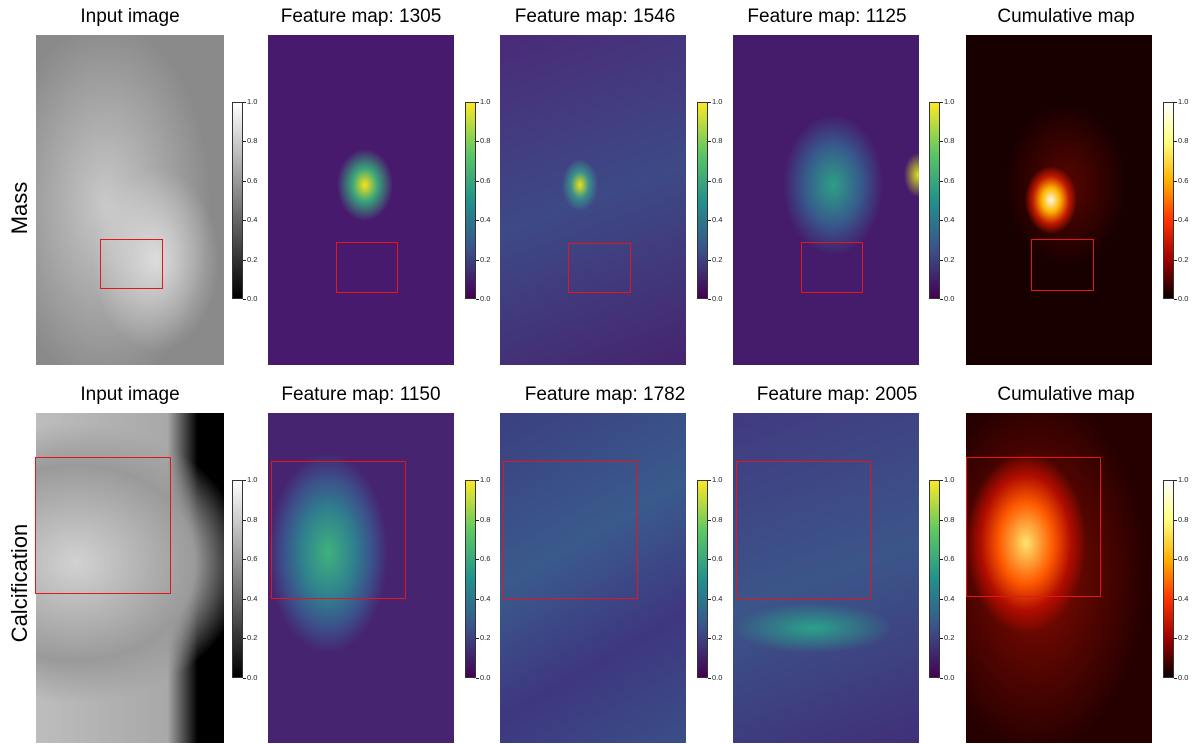 This screenshot has width=1198, height=744. I want to click on panel-title: Feature map: 1782, so click(605, 394).